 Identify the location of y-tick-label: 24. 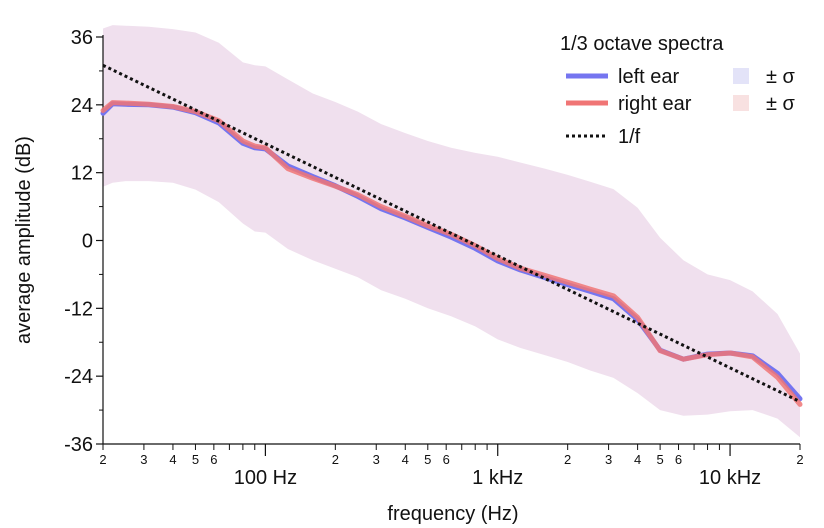
(82, 106).